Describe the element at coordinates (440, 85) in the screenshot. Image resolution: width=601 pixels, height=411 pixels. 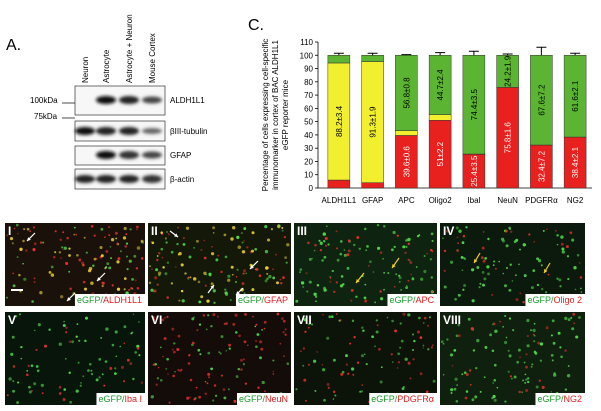
I see `value-label: 44.7±2.4` at that location.